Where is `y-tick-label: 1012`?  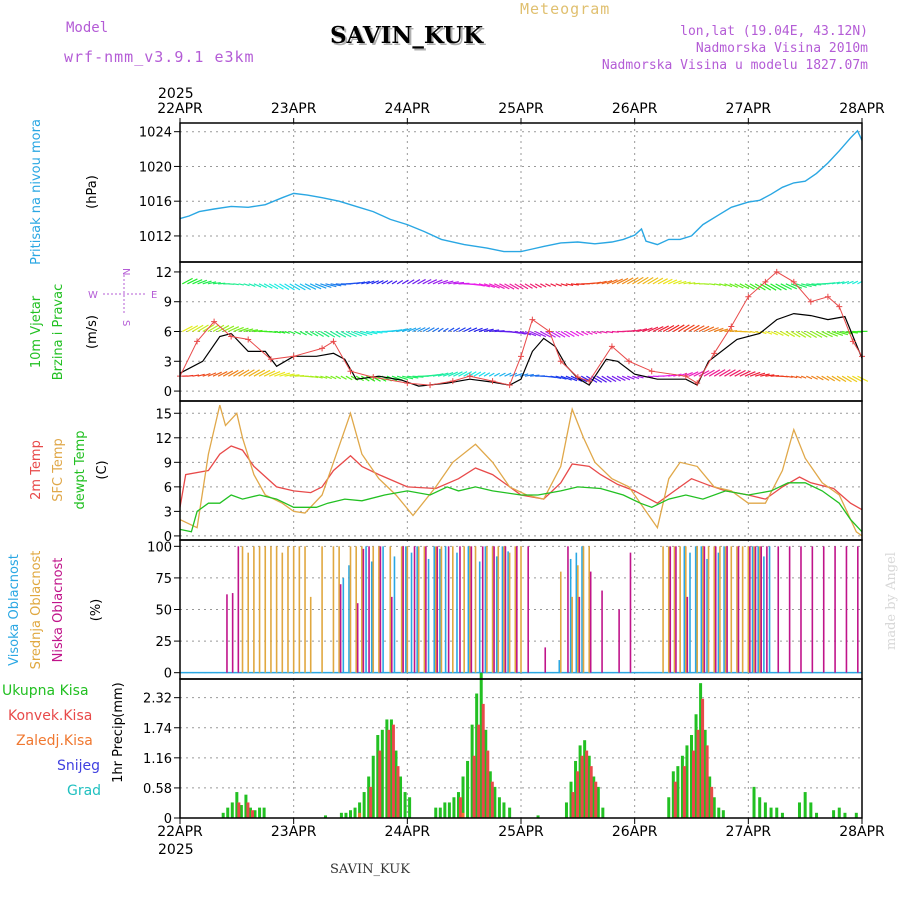
y-tick-label: 1012 is located at coordinates (155, 237).